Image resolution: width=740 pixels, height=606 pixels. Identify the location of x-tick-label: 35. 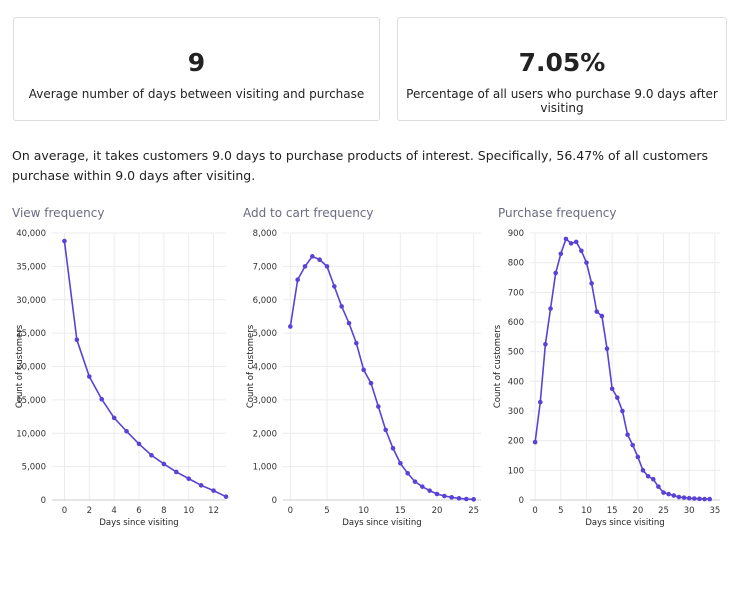
(714, 511).